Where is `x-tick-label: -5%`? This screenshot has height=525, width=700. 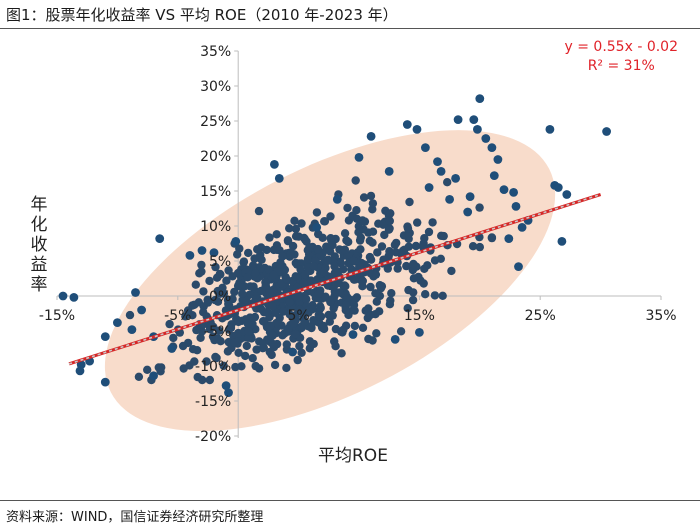 x-tick-label: -5% is located at coordinates (177, 316).